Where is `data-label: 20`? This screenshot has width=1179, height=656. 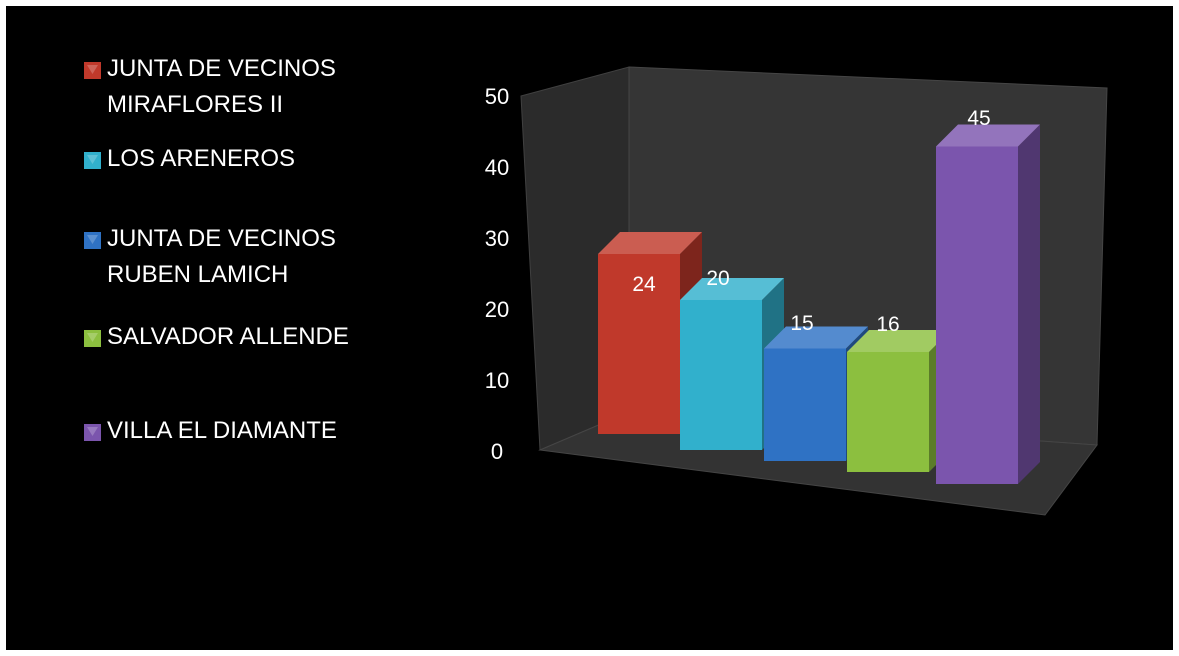
data-label: 20 is located at coordinates (717, 278).